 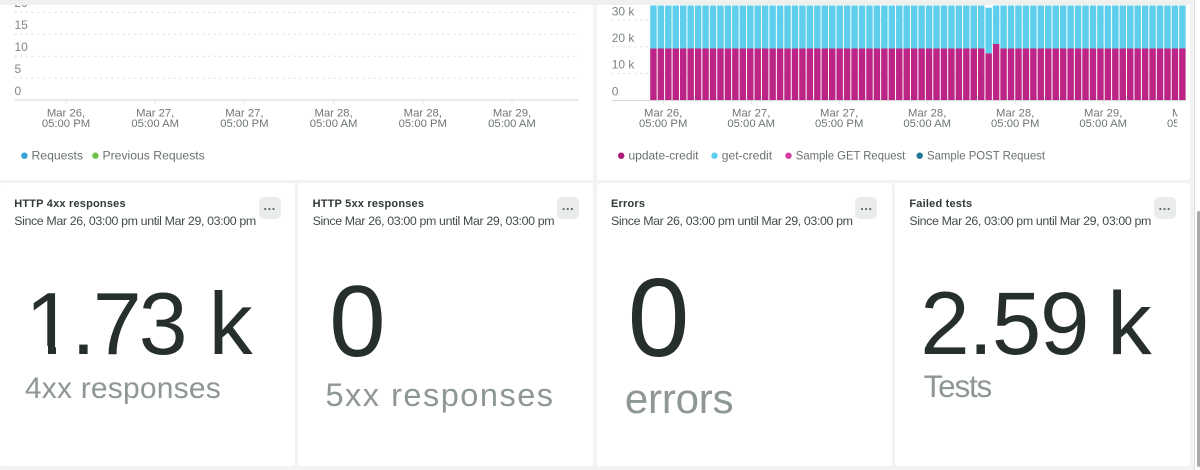 I want to click on svg-text: 10 k, so click(x=623, y=65).